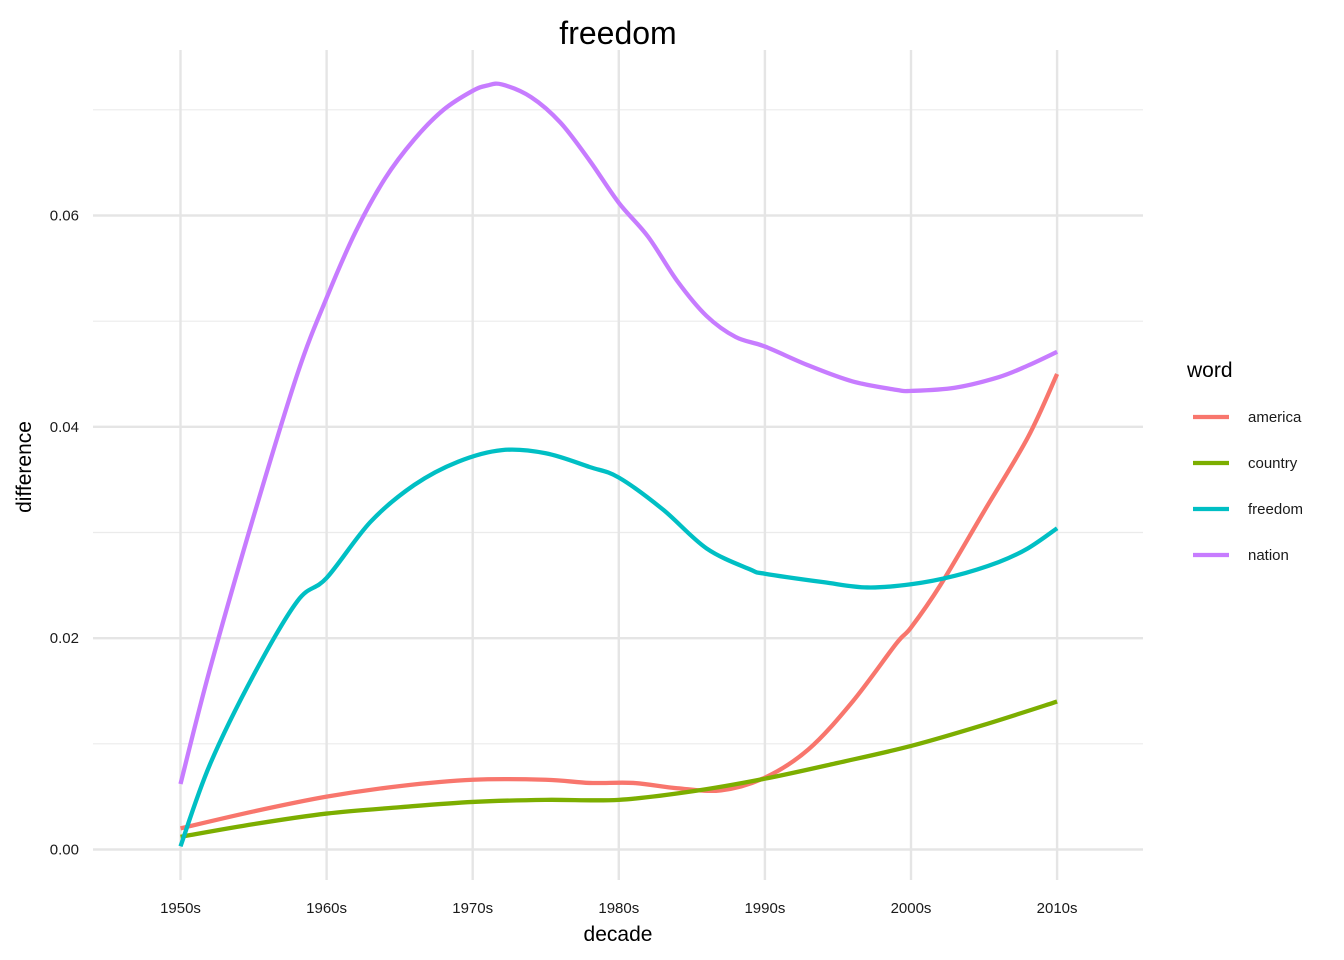 This screenshot has height=960, width=1344. I want to click on x-tick-label: 1970s, so click(472, 908).